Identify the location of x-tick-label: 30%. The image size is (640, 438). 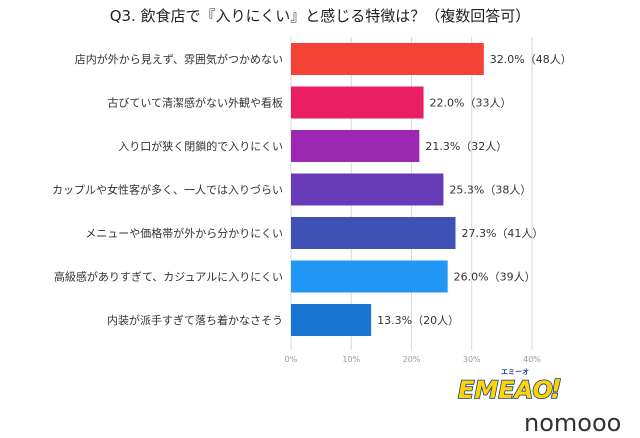
(472, 359).